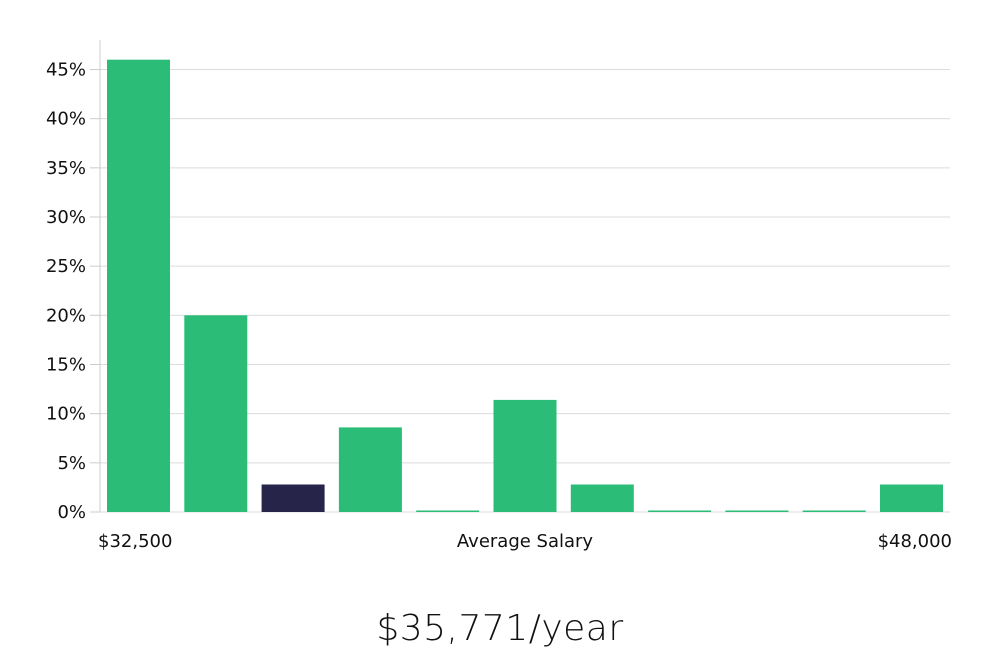 Image resolution: width=1000 pixels, height=660 pixels. I want to click on y-tick-label: 20%, so click(66, 315).